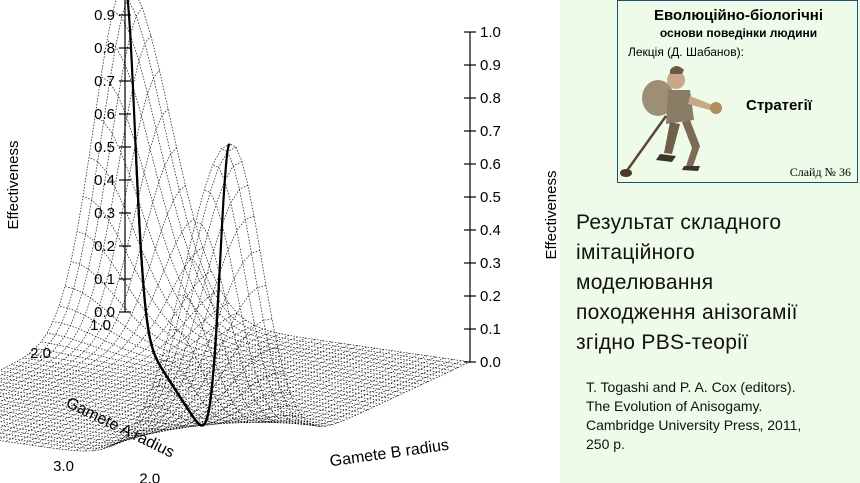  What do you see at coordinates (104, 114) in the screenshot?
I see `z-tick-label-left: 0.6` at bounding box center [104, 114].